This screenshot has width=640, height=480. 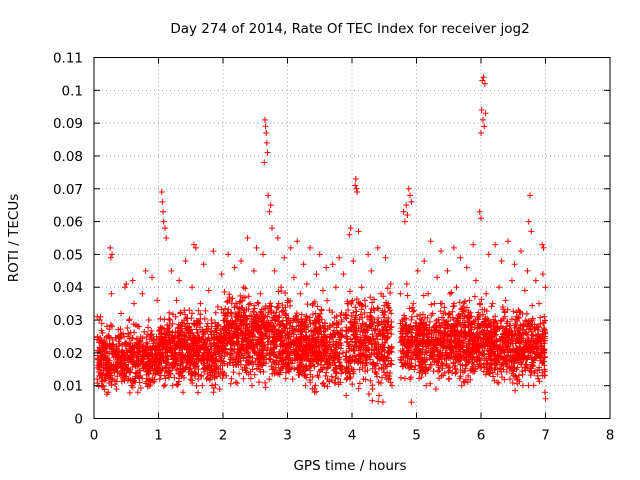 What do you see at coordinates (68, 59) in the screenshot?
I see `y-tick-label: 0.11` at bounding box center [68, 59].